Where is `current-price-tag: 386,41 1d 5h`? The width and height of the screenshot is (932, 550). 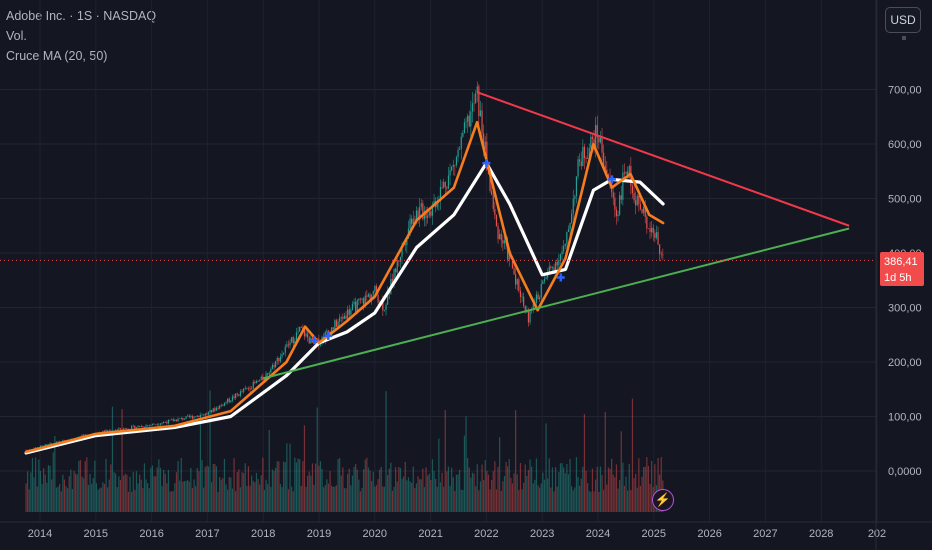 current-price-tag: 386,41 1d 5h is located at coordinates (902, 269).